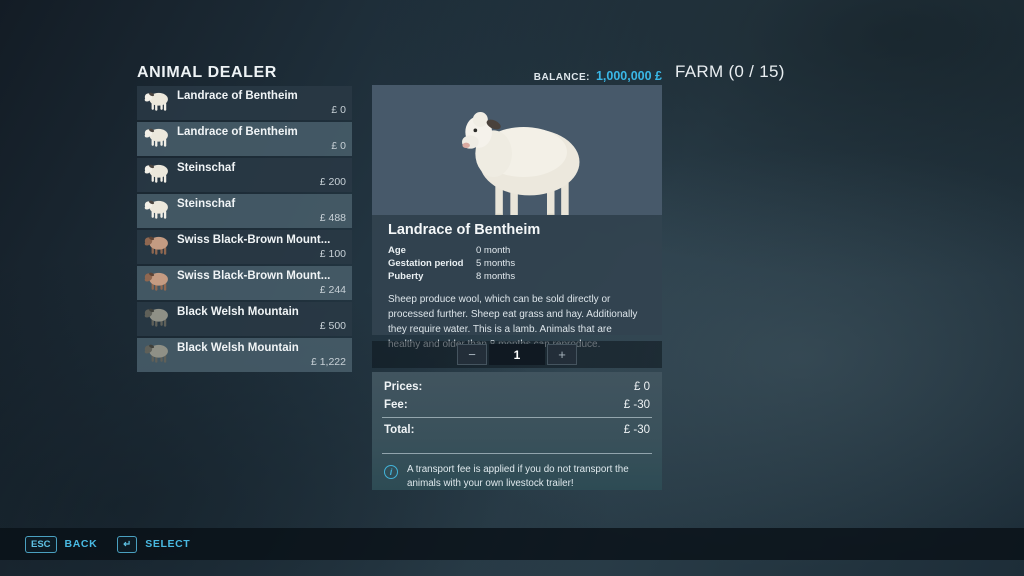 The width and height of the screenshot is (1024, 576). I want to click on total-row: Total: £ -30, so click(517, 430).